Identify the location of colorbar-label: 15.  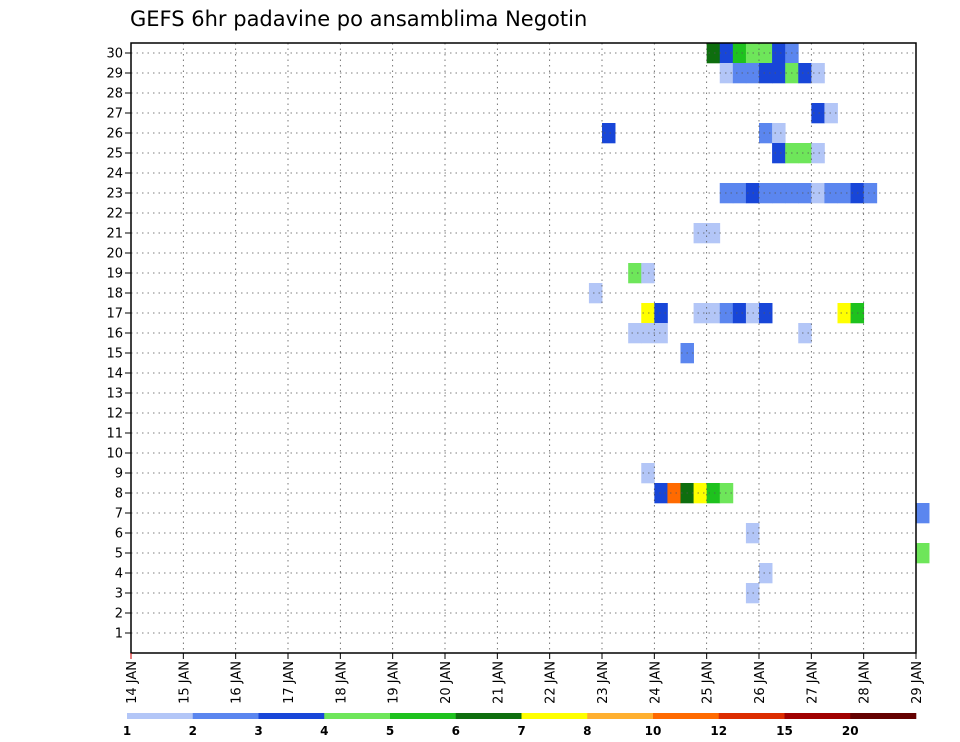
(784, 731).